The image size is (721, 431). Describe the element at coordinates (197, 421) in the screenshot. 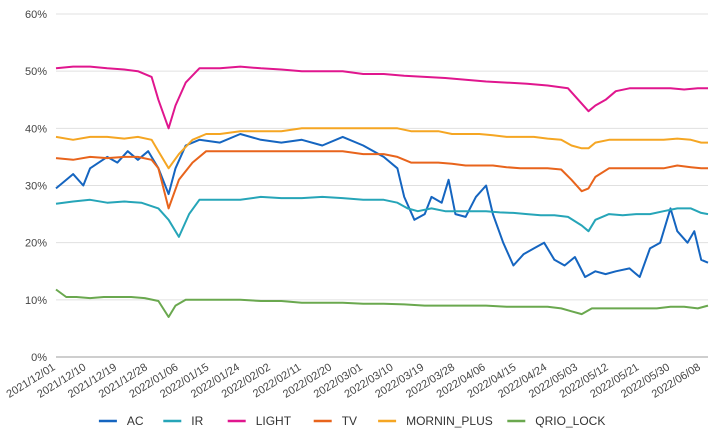

I see `legend-label: IR` at that location.